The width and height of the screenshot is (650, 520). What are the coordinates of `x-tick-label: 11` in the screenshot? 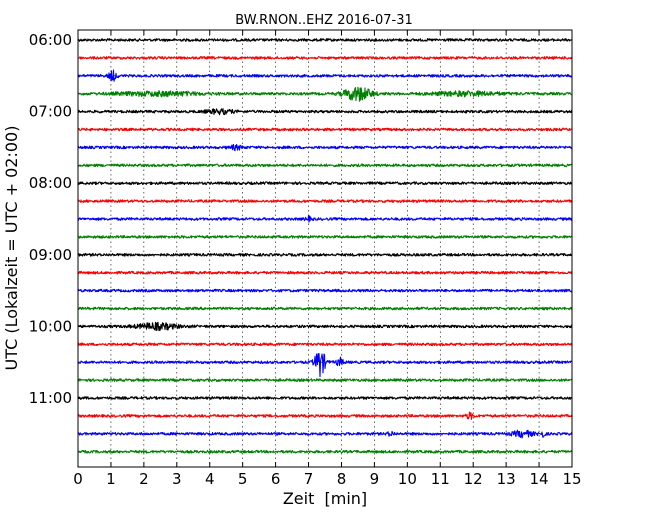 It's located at (440, 479).